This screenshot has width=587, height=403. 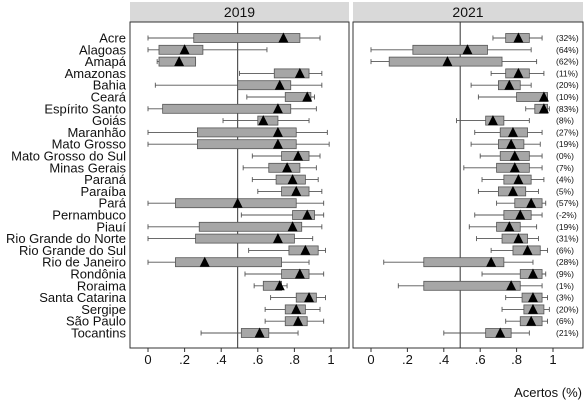 I want to click on state-row: (4%), so click(x=527, y=179).